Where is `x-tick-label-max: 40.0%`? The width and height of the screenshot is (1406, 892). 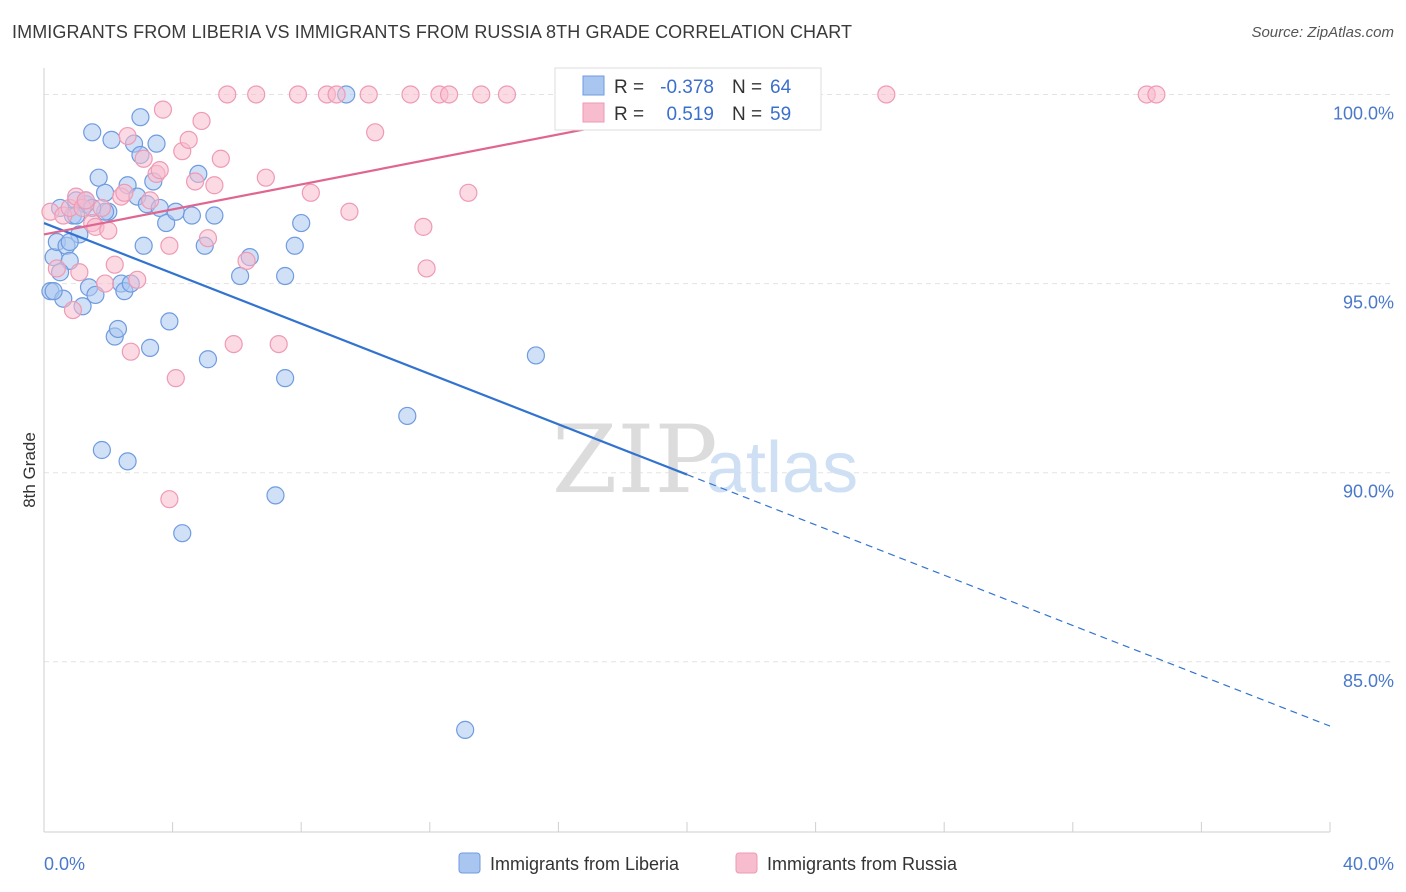 x-tick-label-max: 40.0% is located at coordinates (1368, 864).